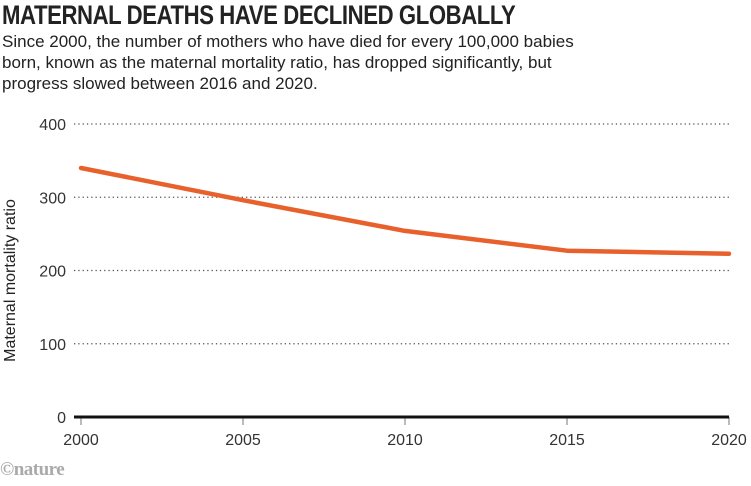  What do you see at coordinates (729, 440) in the screenshot?
I see `x-tick-label: 2020` at bounding box center [729, 440].